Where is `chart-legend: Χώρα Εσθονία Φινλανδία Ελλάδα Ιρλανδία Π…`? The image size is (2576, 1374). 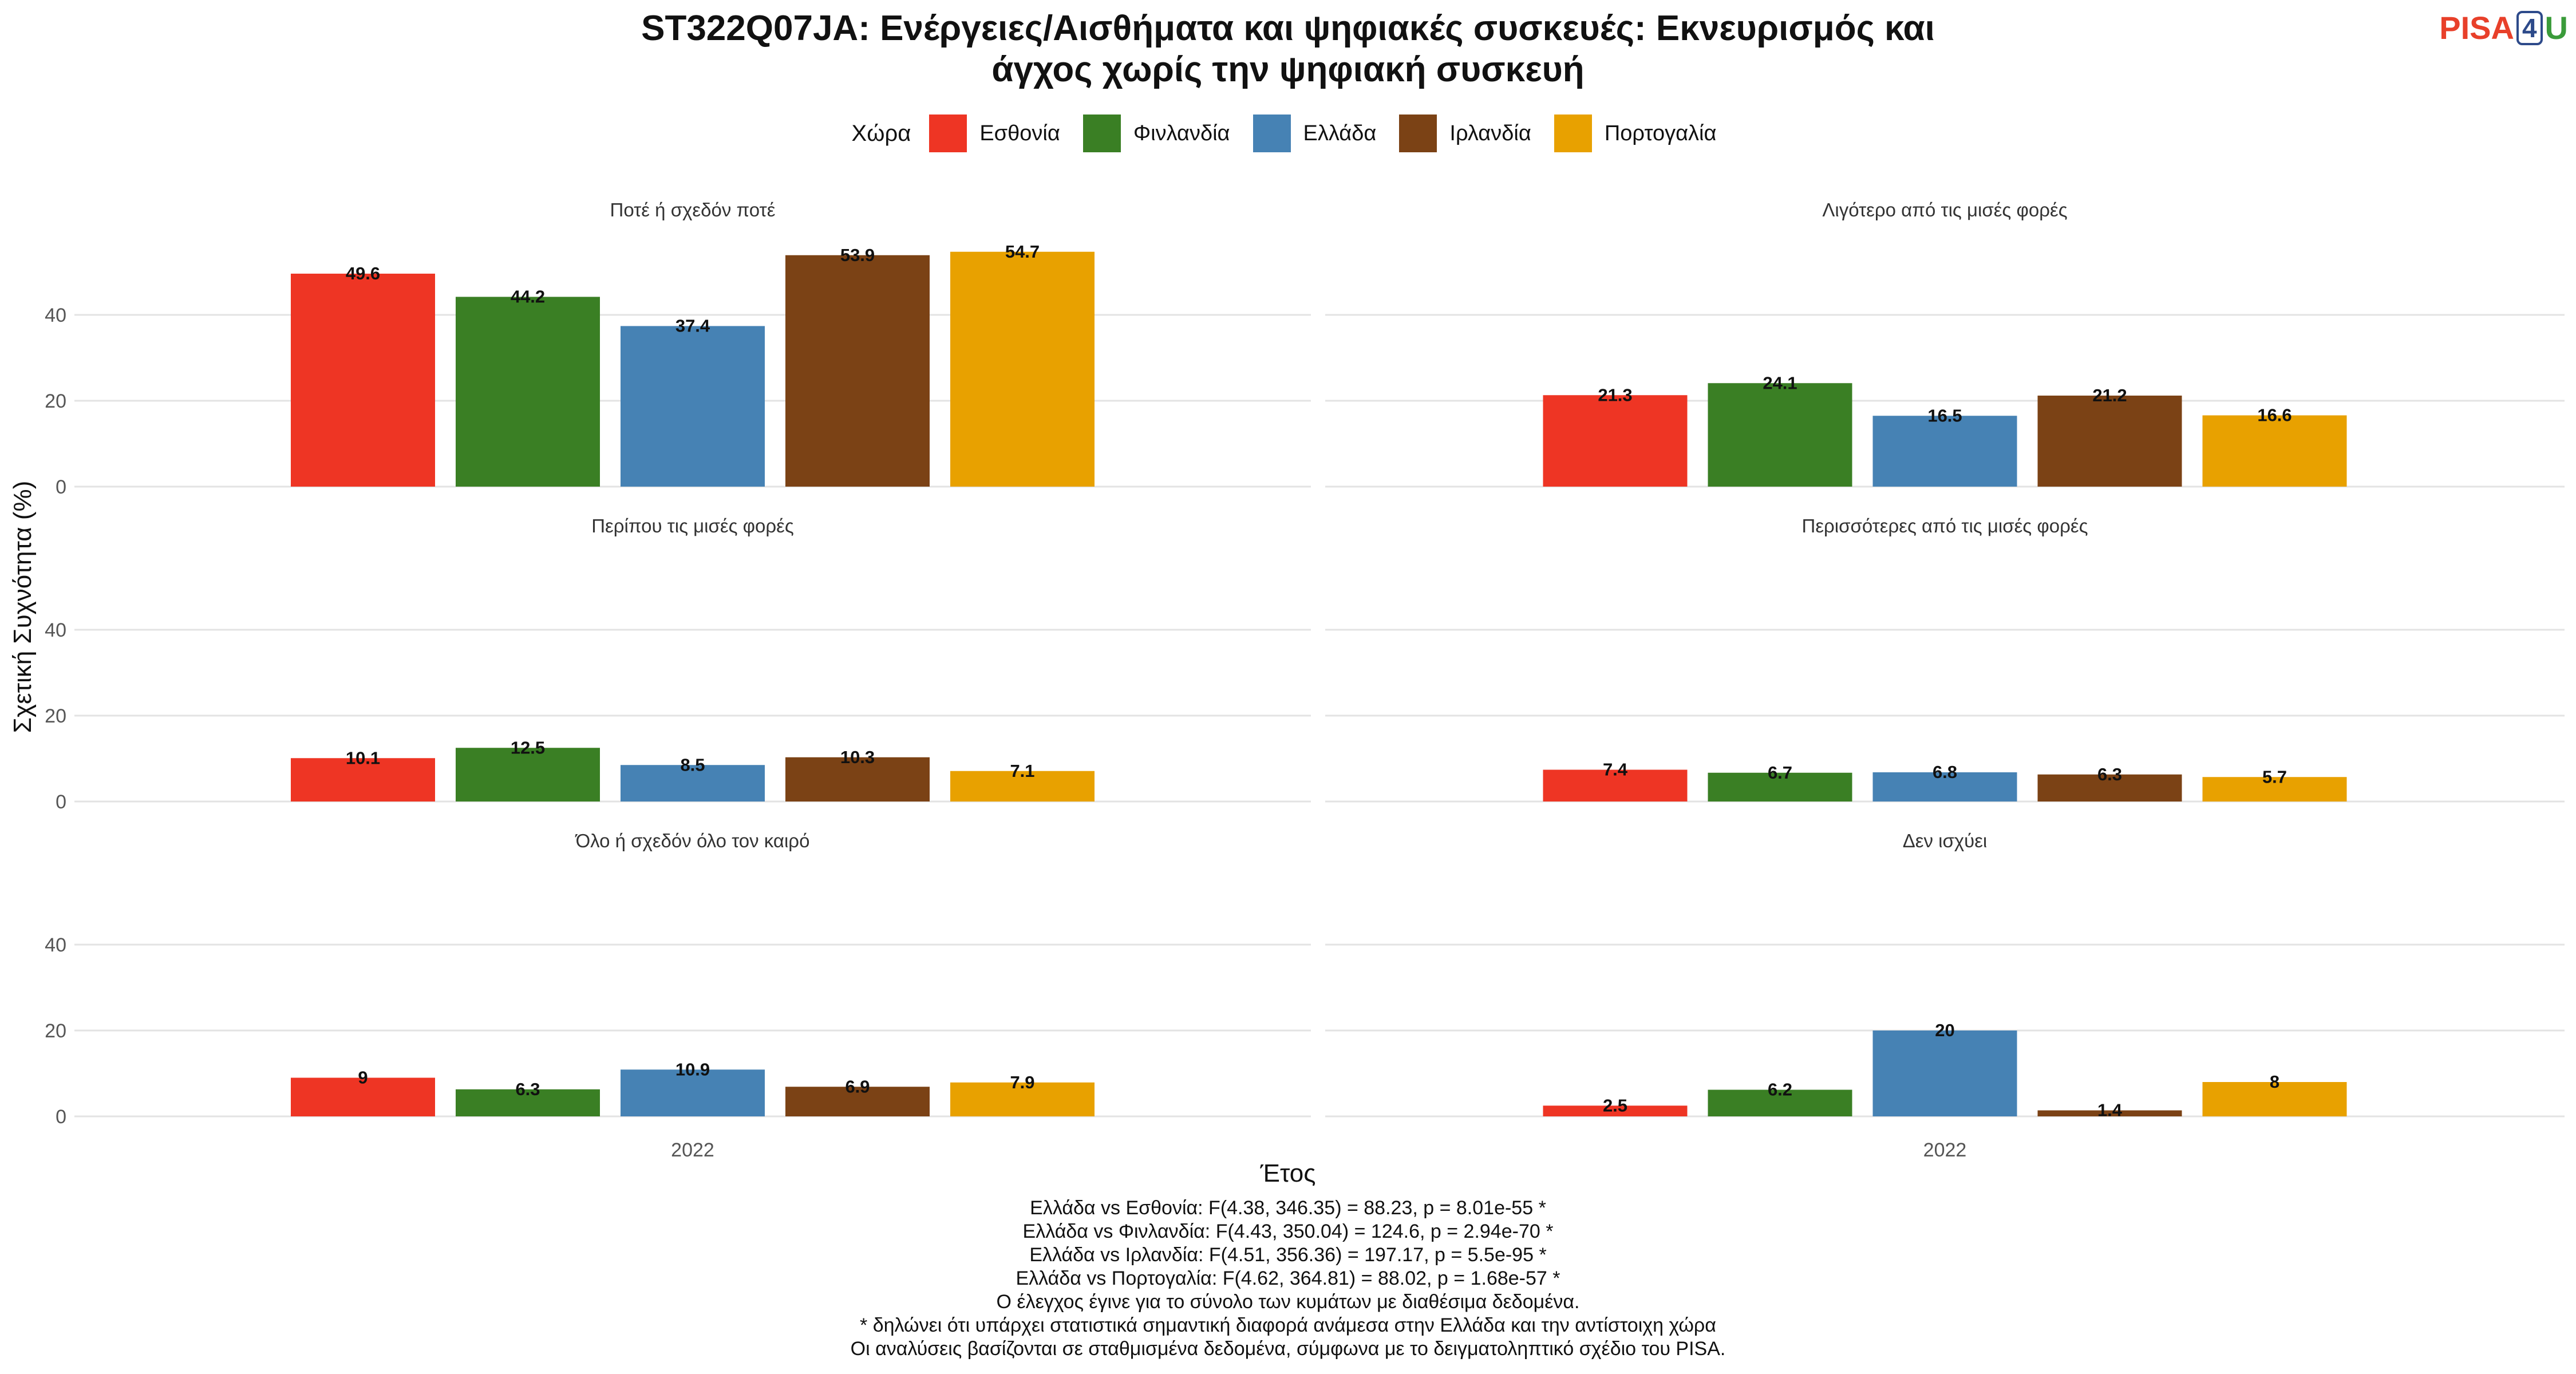
chart-legend: Χώρα Εσθονία Φινλανδία Ελλάδα Ιρλανδία Π… is located at coordinates (1288, 133).